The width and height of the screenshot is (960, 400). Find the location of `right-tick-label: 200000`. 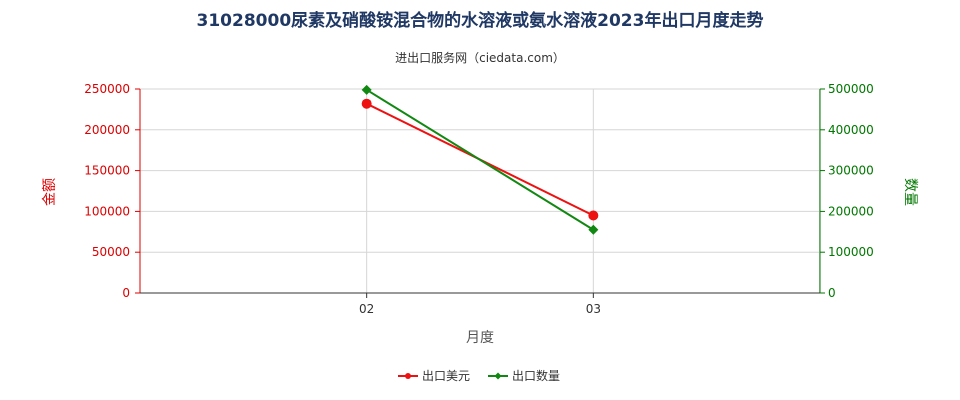

right-tick-label: 200000 is located at coordinates (851, 211).